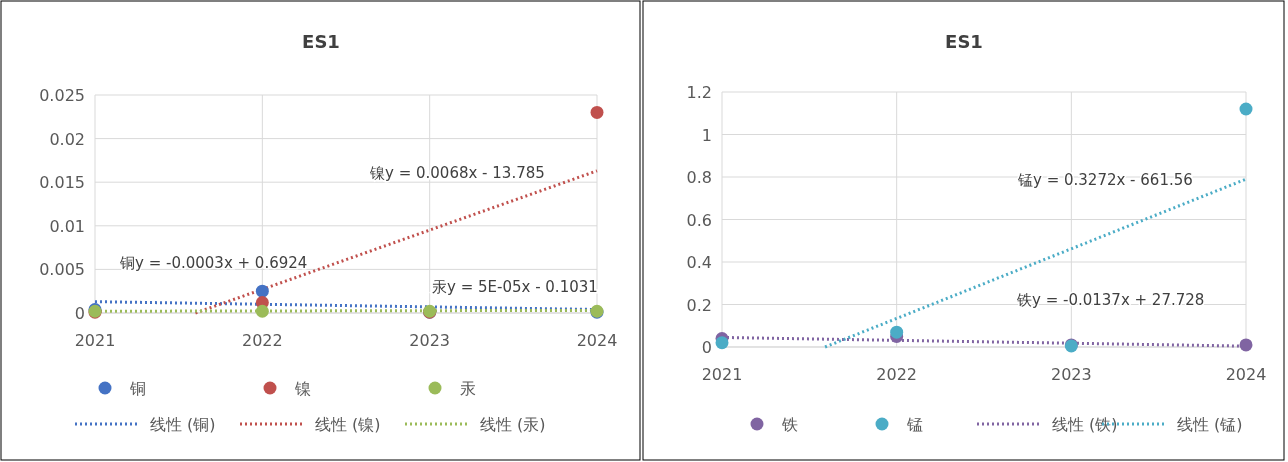  What do you see at coordinates (213, 263) in the screenshot?
I see `annotation: 铜y = -0.0003x + 0.6924` at bounding box center [213, 263].